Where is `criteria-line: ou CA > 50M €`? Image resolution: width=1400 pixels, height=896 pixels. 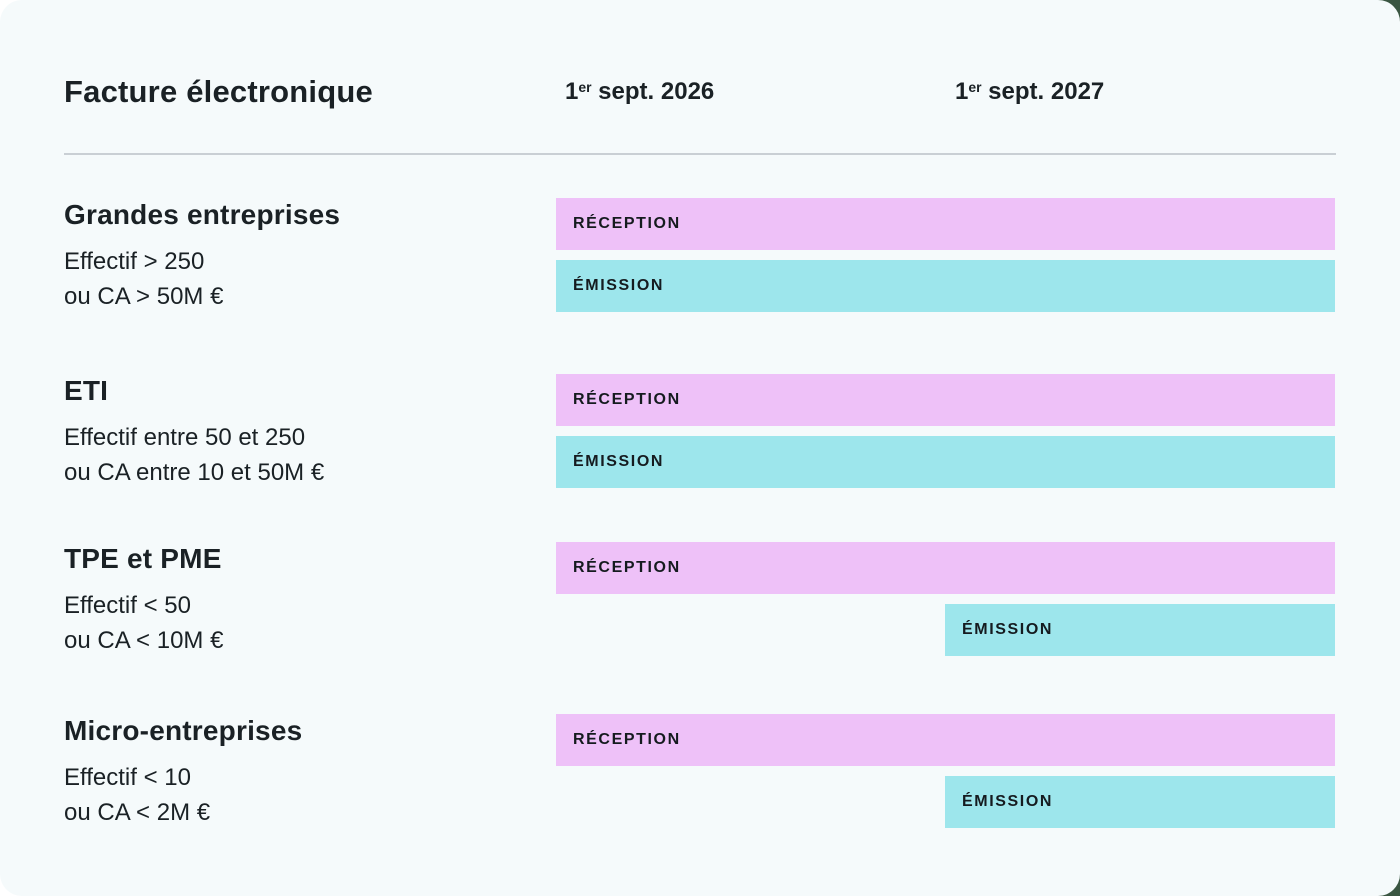 criteria-line: ou CA > 50M € is located at coordinates (144, 296).